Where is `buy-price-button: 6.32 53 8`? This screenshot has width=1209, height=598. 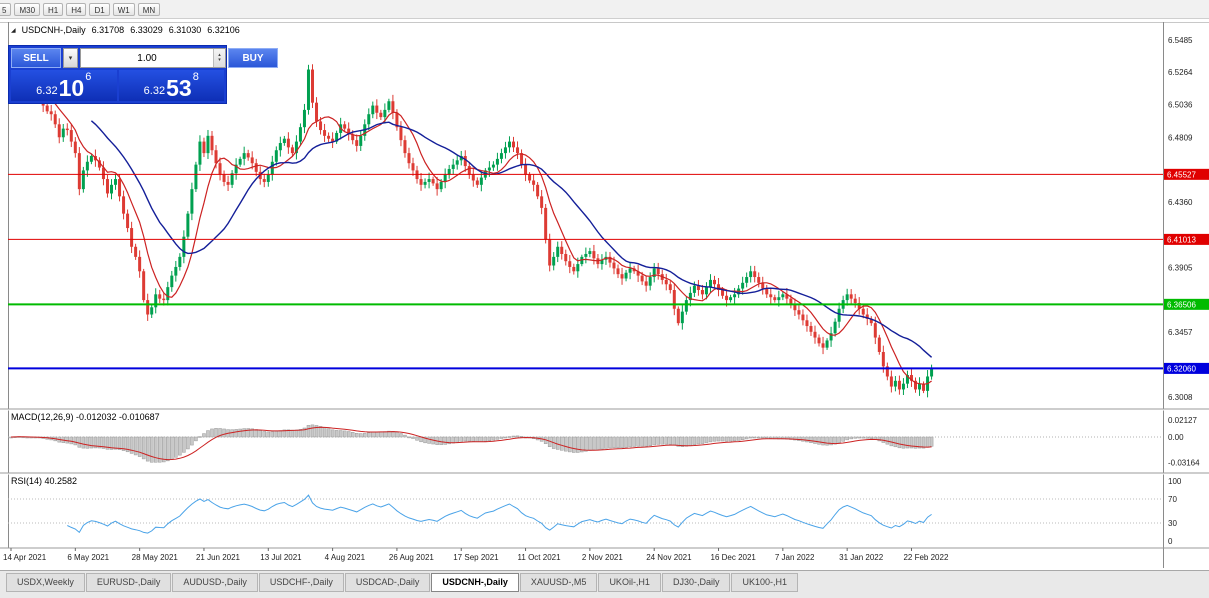
buy-price-button: 6.32 53 8 is located at coordinates (171, 85).